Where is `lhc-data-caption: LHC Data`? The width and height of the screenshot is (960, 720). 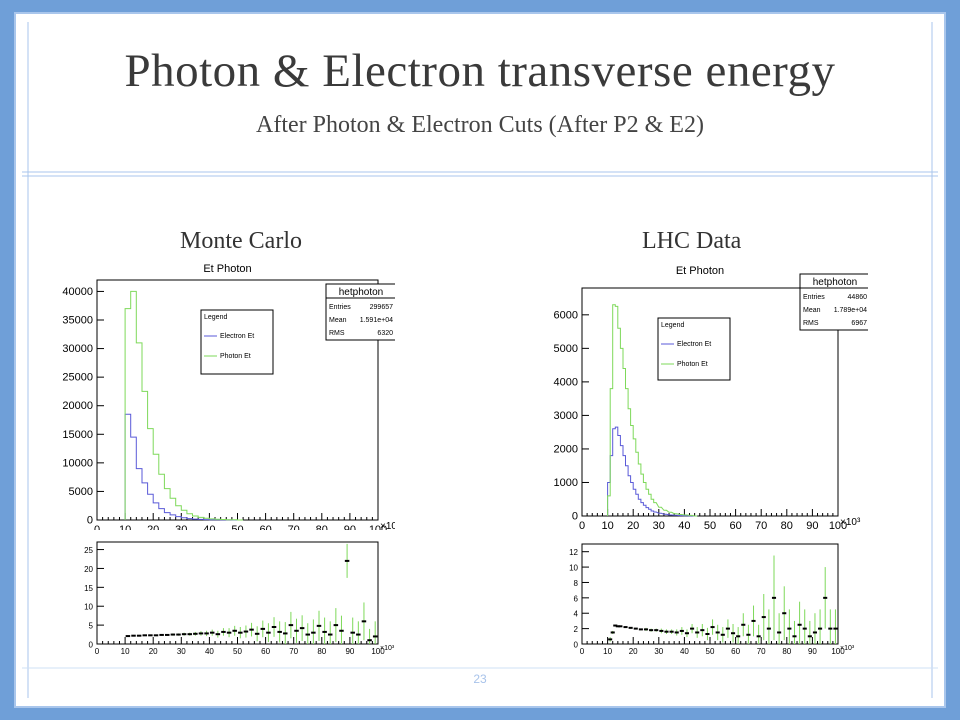 lhc-data-caption: LHC Data is located at coordinates (692, 241).